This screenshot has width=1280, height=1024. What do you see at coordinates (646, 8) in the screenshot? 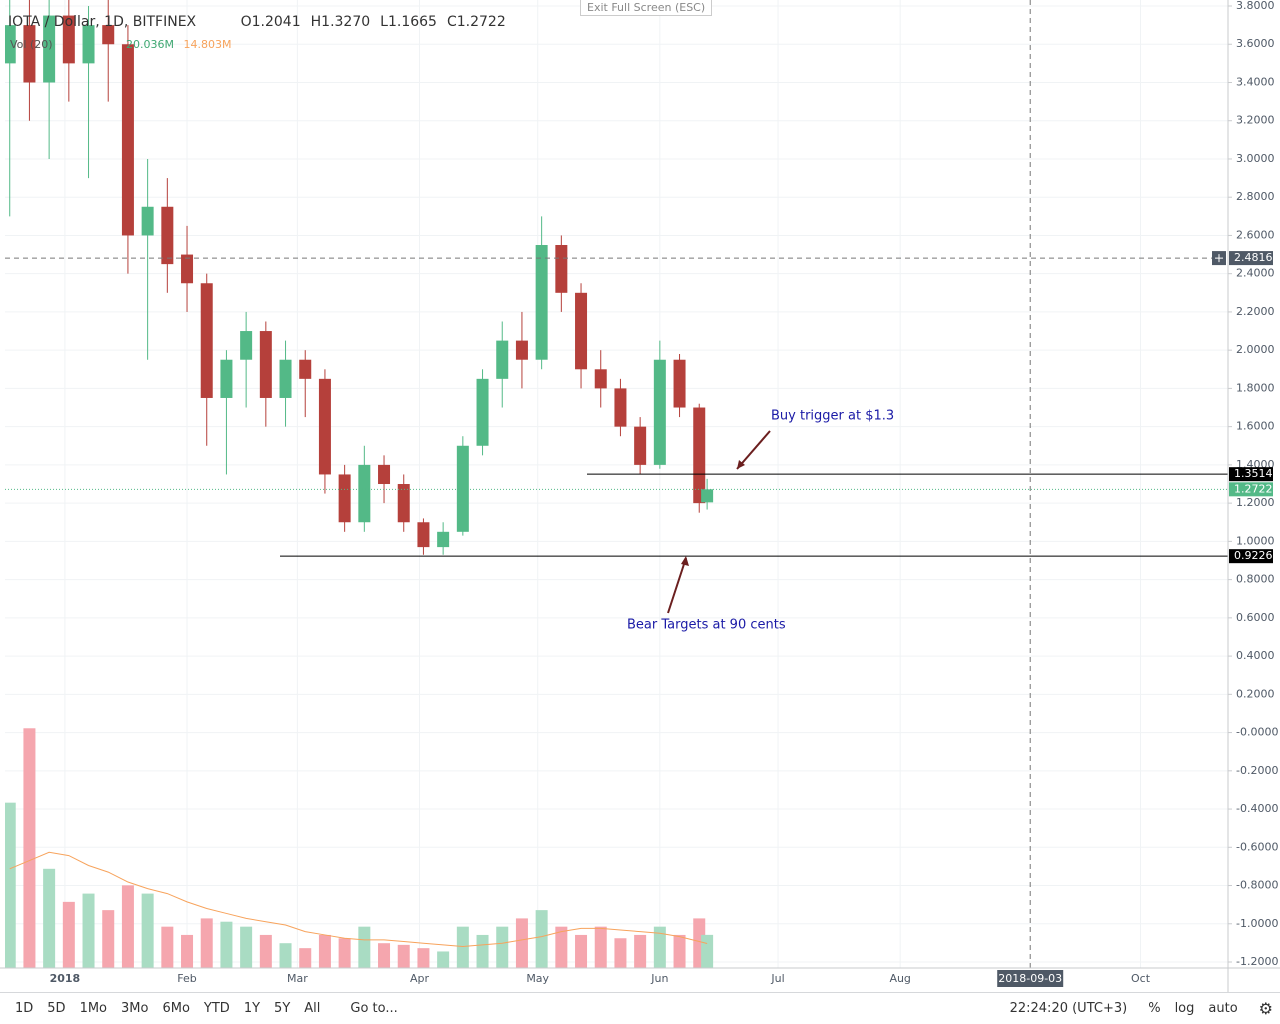
I see `tooltip: Exit Full Screen (ESC)` at bounding box center [646, 8].